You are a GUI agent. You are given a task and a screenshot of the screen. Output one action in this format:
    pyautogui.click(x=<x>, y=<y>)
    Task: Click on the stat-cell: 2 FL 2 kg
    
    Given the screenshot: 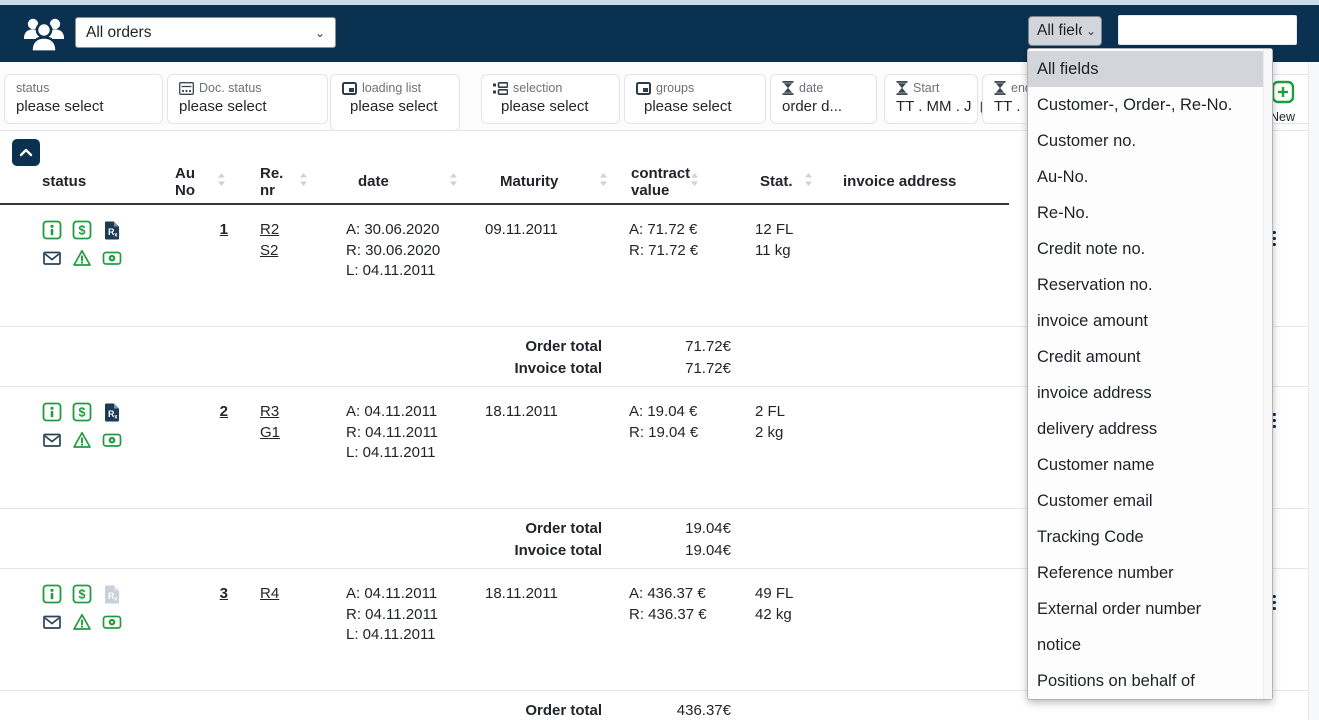 What is the action you would take?
    pyautogui.click(x=770, y=422)
    